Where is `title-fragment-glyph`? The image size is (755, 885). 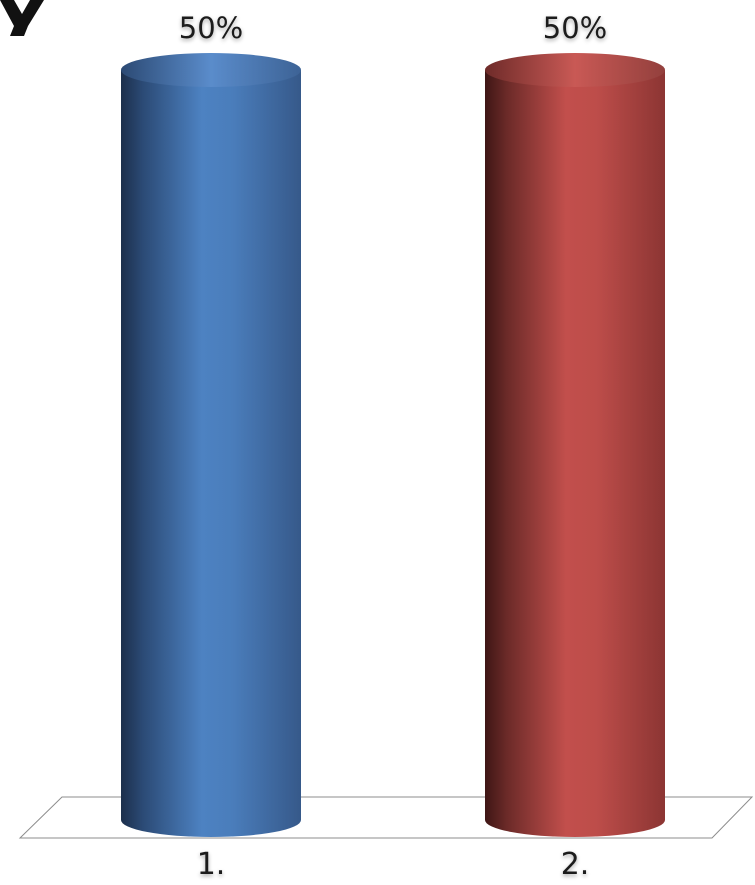 title-fragment-glyph is located at coordinates (22, 18).